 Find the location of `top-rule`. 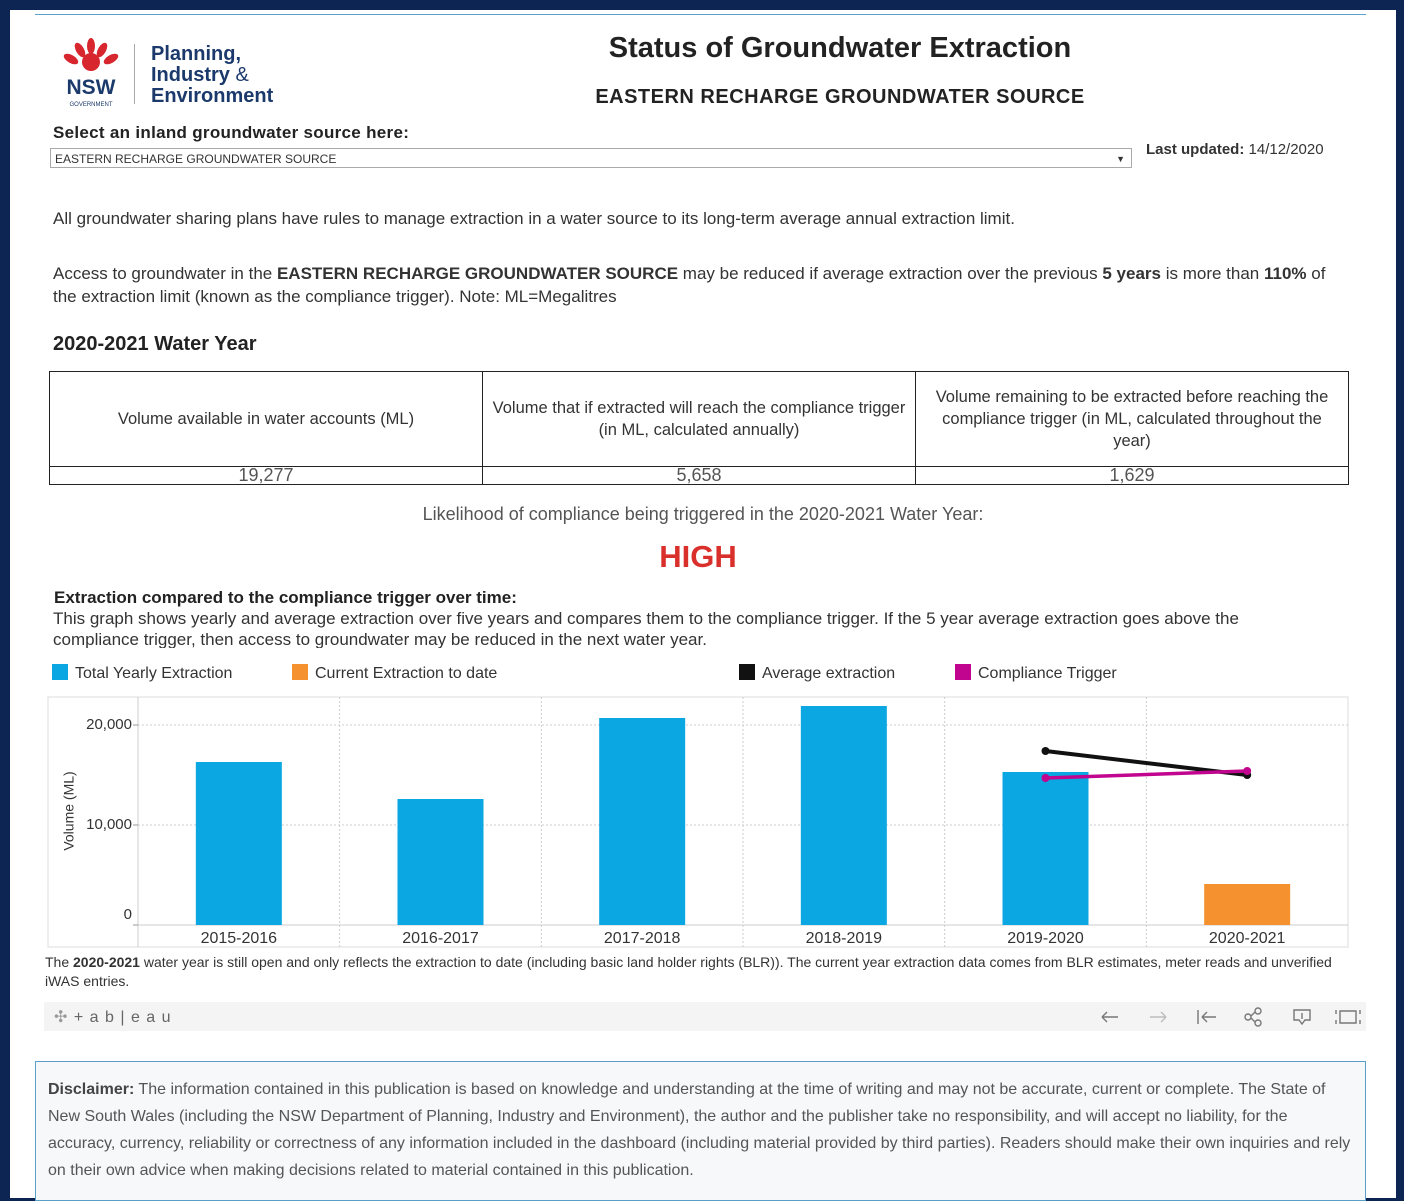

top-rule is located at coordinates (700, 14).